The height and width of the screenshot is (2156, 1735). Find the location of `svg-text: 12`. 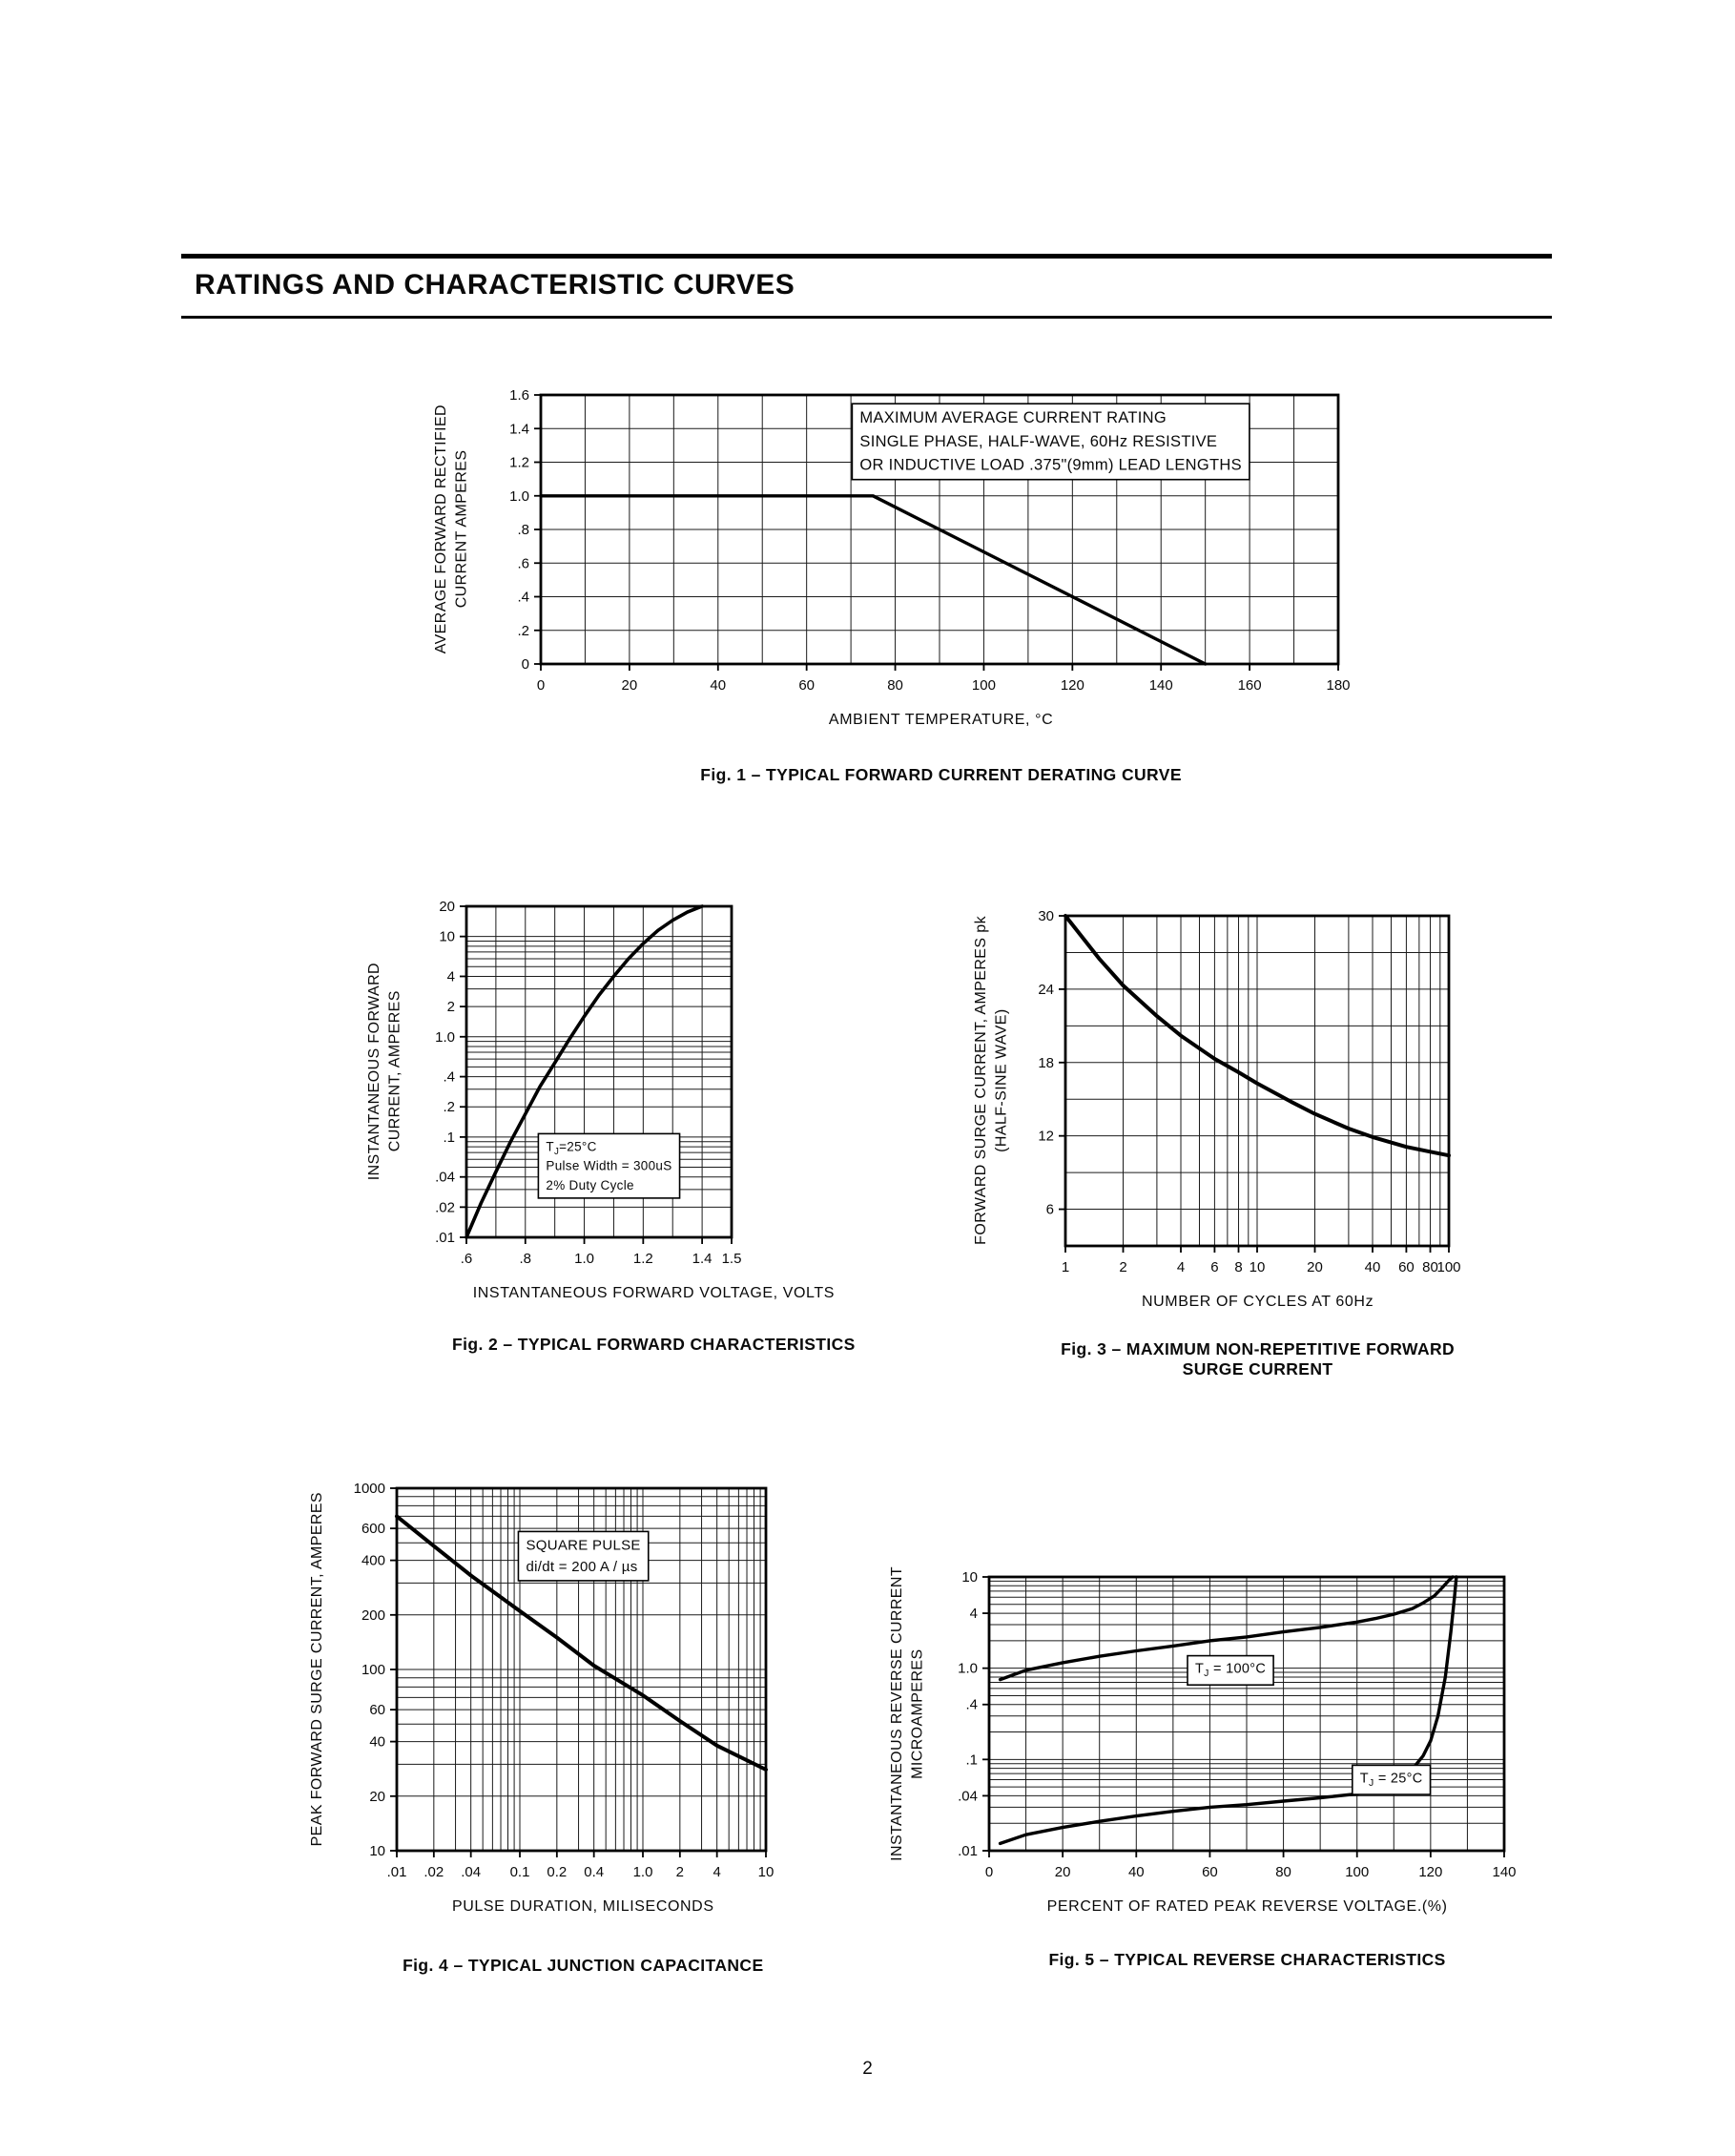

svg-text: 12 is located at coordinates (1047, 1137).